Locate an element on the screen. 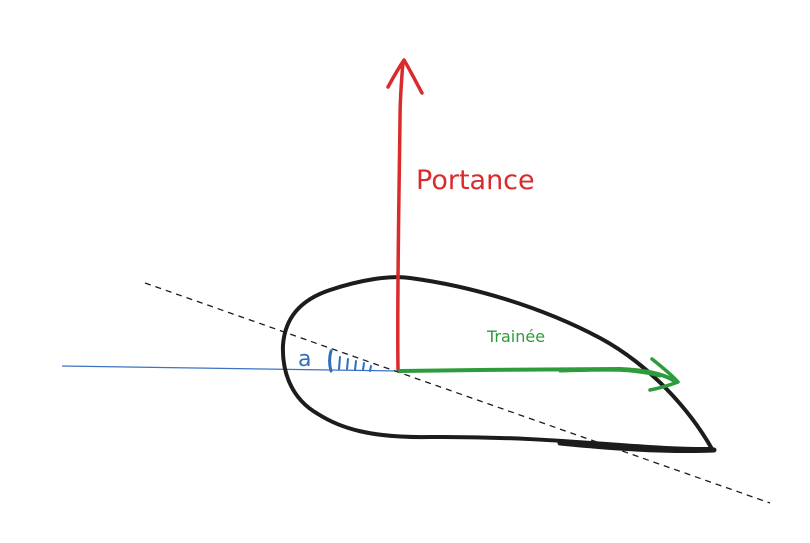 This screenshot has height=543, width=810. lift-arrow-head is located at coordinates (405, 76).